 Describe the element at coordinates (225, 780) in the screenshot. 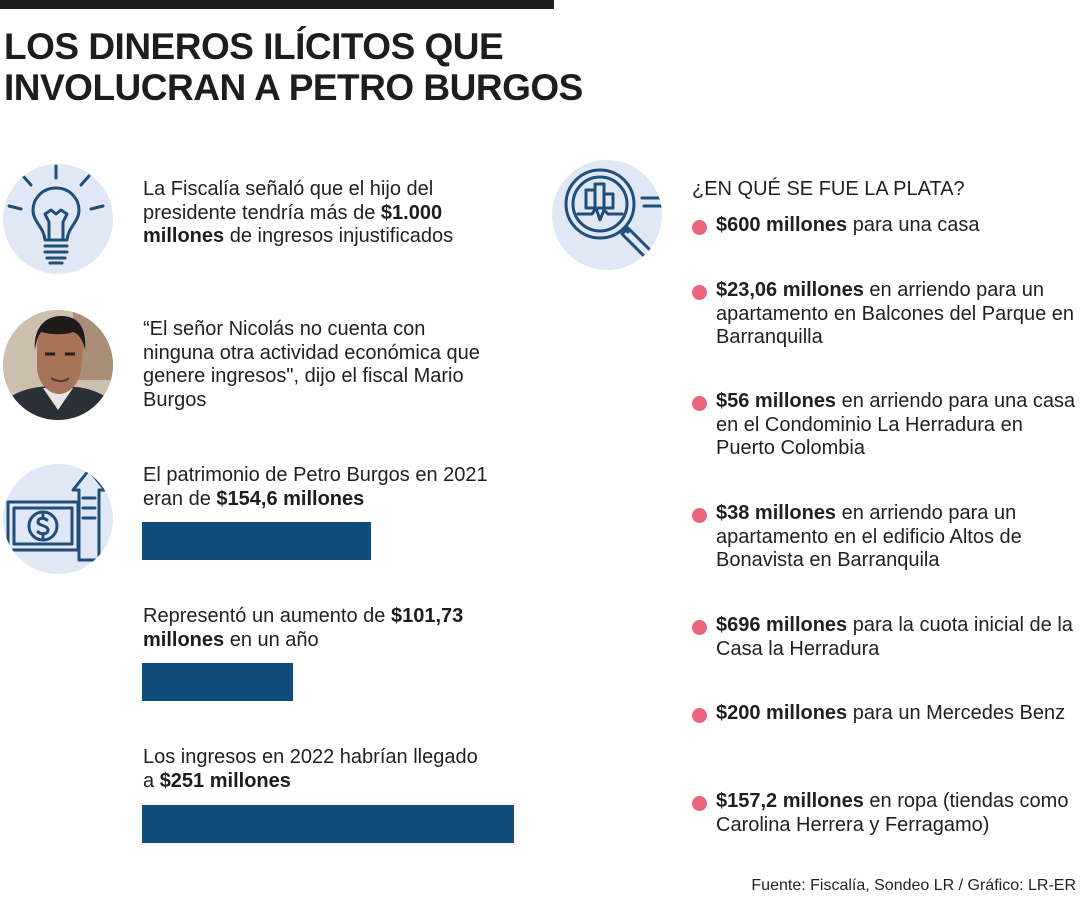

I see `income-2022-amount: $251 millones` at that location.